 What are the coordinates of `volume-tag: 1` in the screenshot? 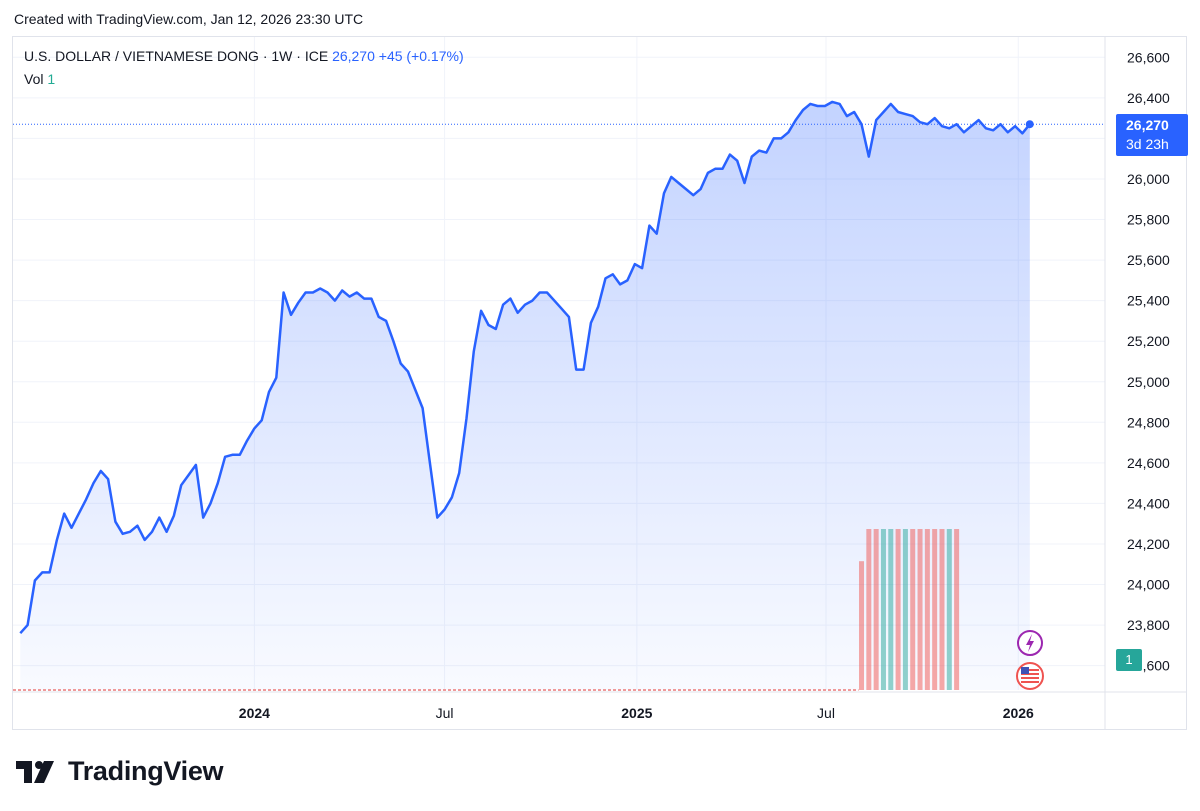 It's located at (1129, 660).